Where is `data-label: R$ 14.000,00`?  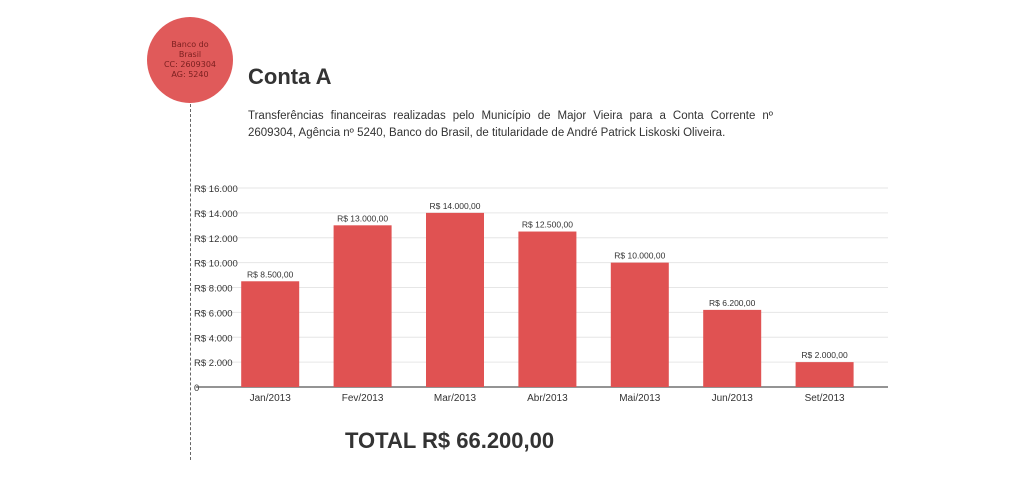 data-label: R$ 14.000,00 is located at coordinates (454, 206).